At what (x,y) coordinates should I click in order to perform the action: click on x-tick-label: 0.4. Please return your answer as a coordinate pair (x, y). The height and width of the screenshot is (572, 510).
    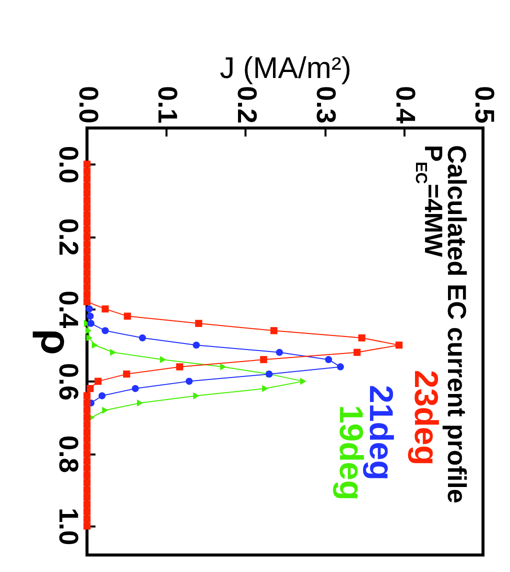
    Looking at the image, I should click on (405, 105).